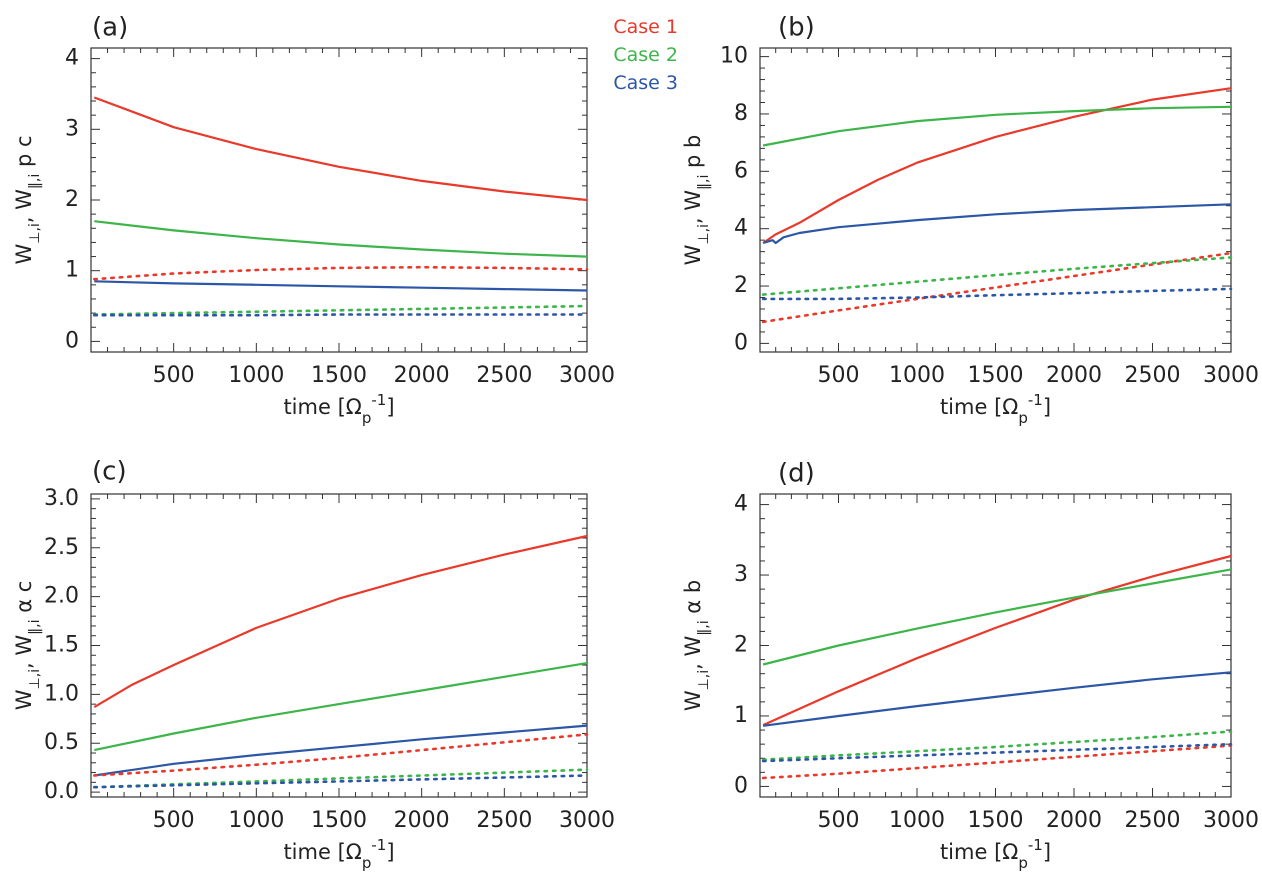  What do you see at coordinates (110, 28) in the screenshot?
I see `panel-label: (a)` at bounding box center [110, 28].